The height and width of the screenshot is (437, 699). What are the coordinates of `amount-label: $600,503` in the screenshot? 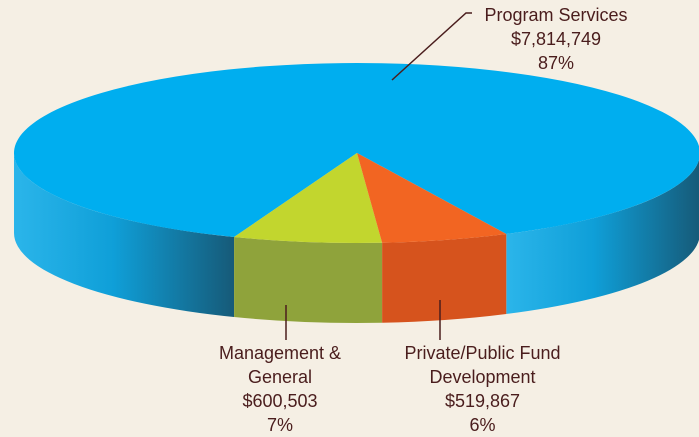 It's located at (280, 401).